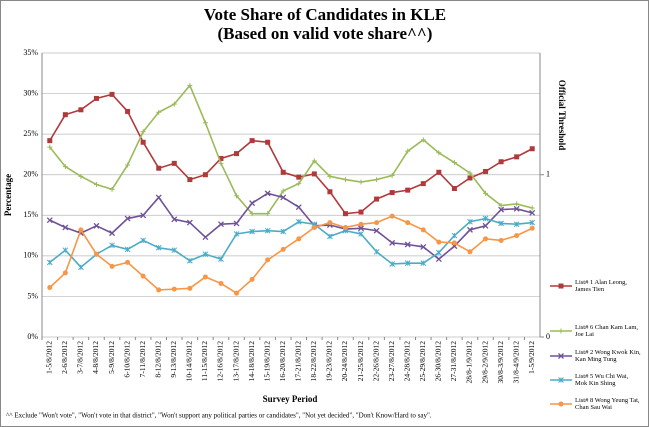 The height and width of the screenshot is (427, 649). I want to click on y-tick-label: 10%, so click(30, 255).